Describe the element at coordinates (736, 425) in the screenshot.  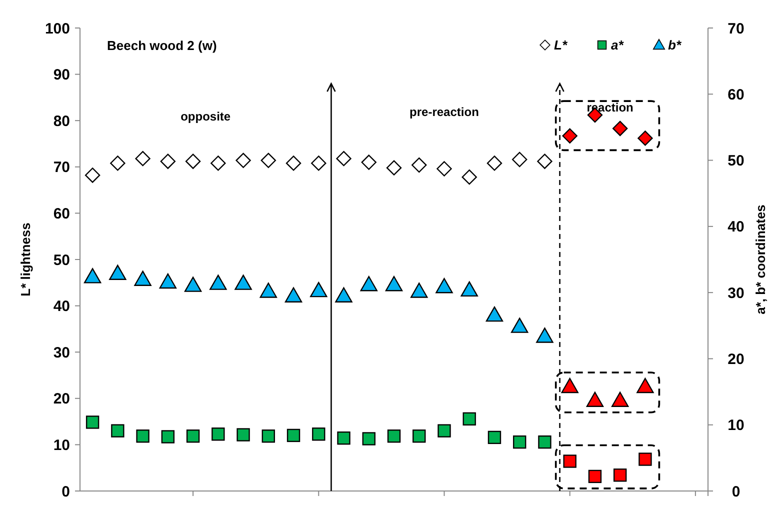
I see `y2-tick-label: 10` at that location.